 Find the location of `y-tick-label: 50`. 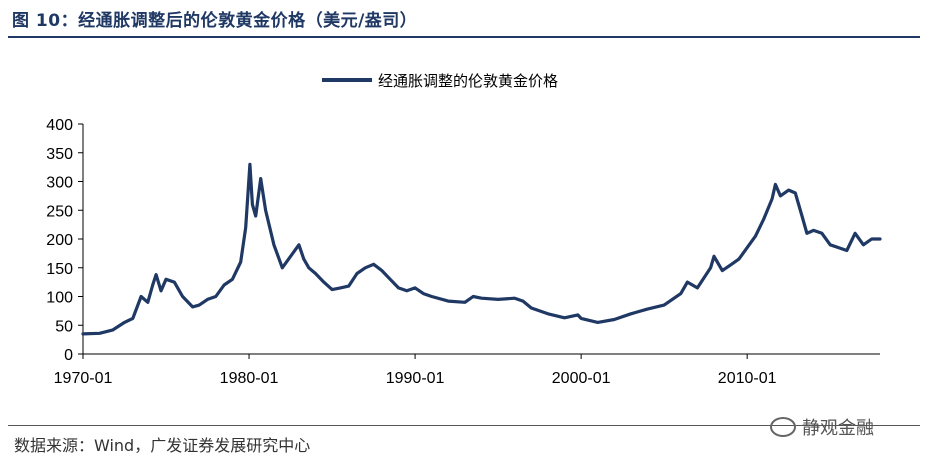

y-tick-label: 50 is located at coordinates (64, 326).